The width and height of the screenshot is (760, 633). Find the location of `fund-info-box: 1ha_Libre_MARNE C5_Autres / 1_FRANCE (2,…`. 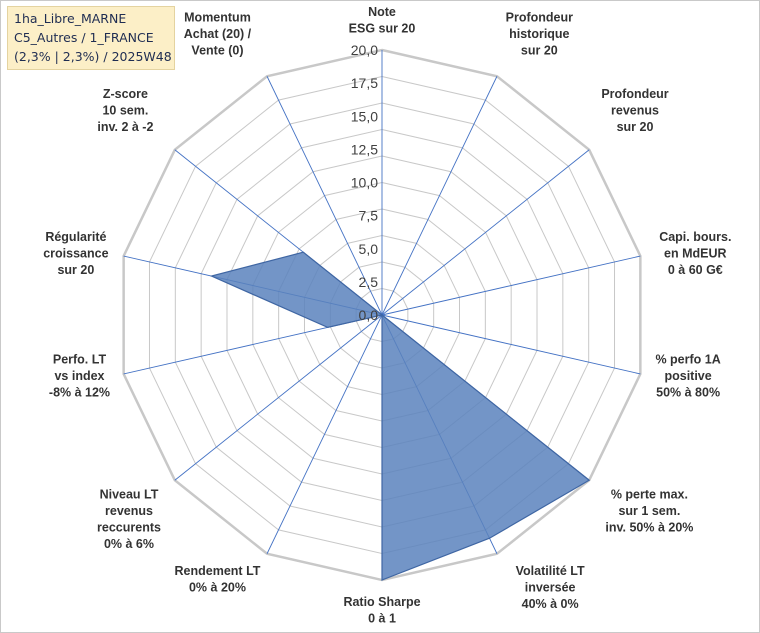

fund-info-box: 1ha_Libre_MARNE C5_Autres / 1_FRANCE (2,… is located at coordinates (91, 38).